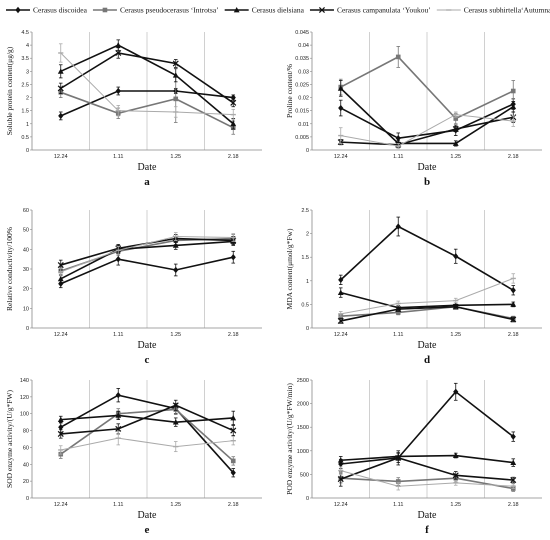 This screenshot has width=550, height=540. I want to click on y-tick-label: 0.015, so click(302, 112).